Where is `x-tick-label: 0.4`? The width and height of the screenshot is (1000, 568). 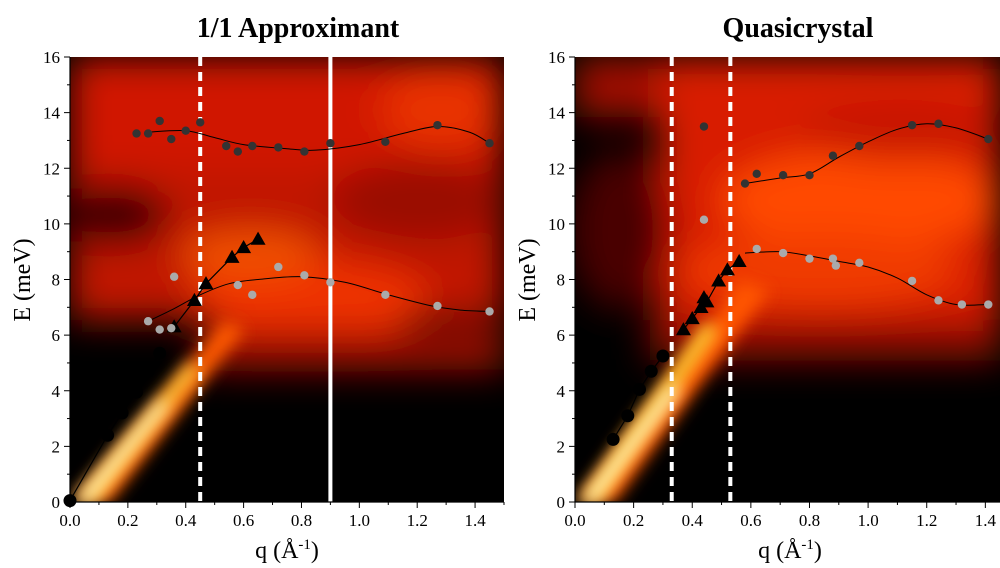
x-tick-label: 0.4 is located at coordinates (186, 520).